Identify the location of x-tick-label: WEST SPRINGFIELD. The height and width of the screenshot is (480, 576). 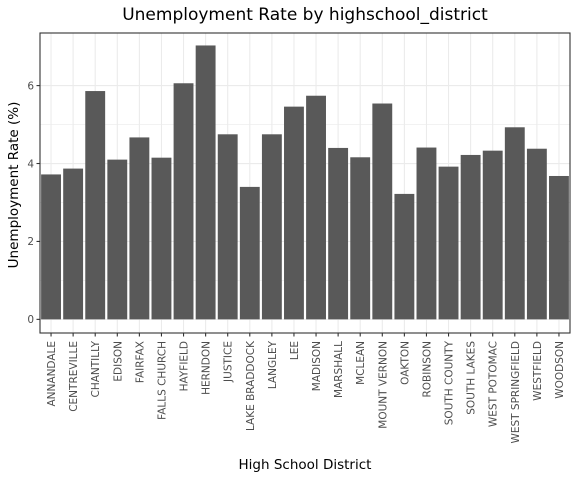
(516, 392).